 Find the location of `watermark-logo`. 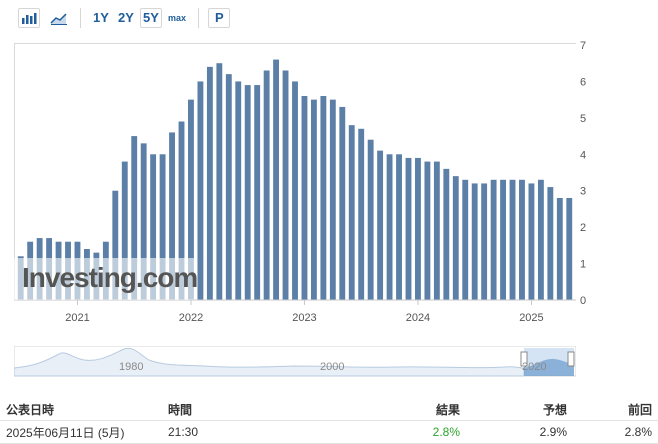

watermark-logo is located at coordinates (104, 279).